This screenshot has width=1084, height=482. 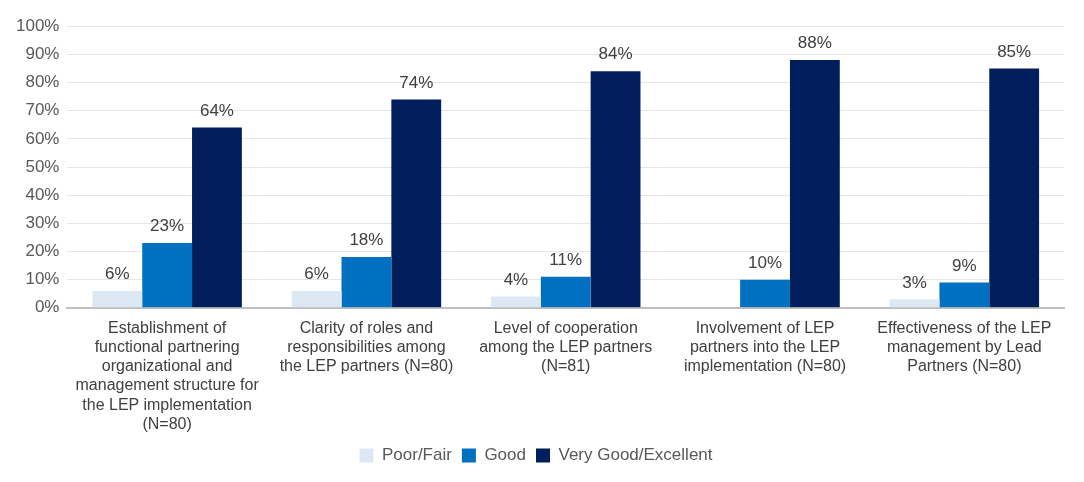 What do you see at coordinates (416, 82) in the screenshot?
I see `data-label: 74%` at bounding box center [416, 82].